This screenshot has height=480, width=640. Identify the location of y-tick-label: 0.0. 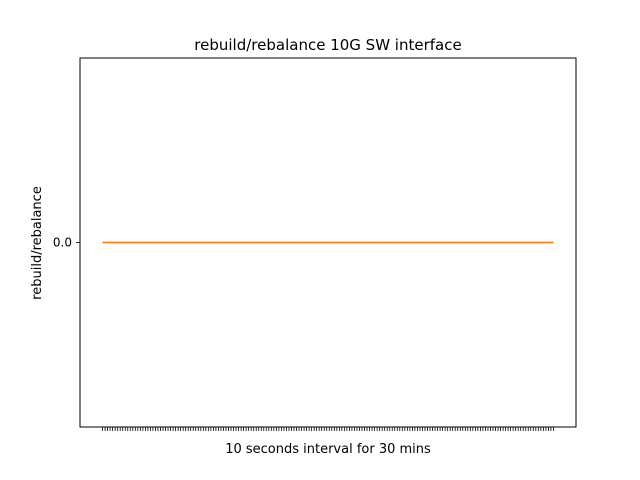
(62, 243).